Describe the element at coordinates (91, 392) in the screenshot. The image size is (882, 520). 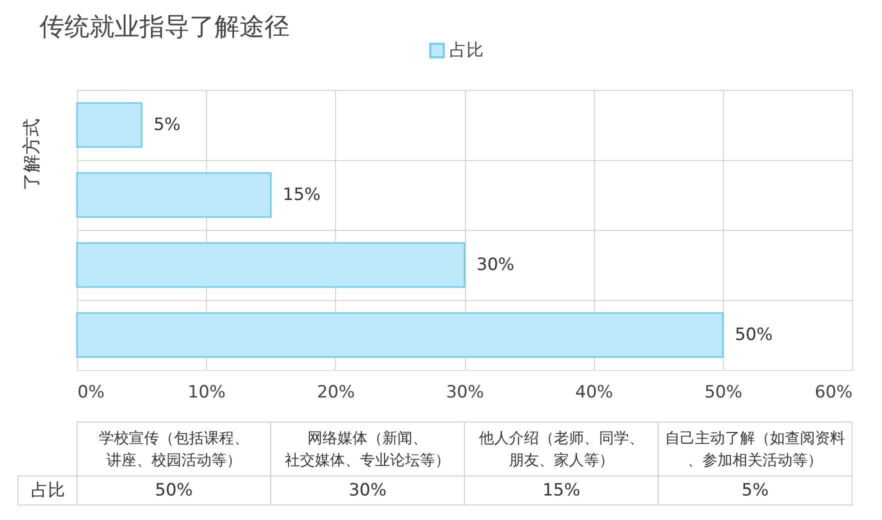
I see `x-tick-label: 0%` at that location.